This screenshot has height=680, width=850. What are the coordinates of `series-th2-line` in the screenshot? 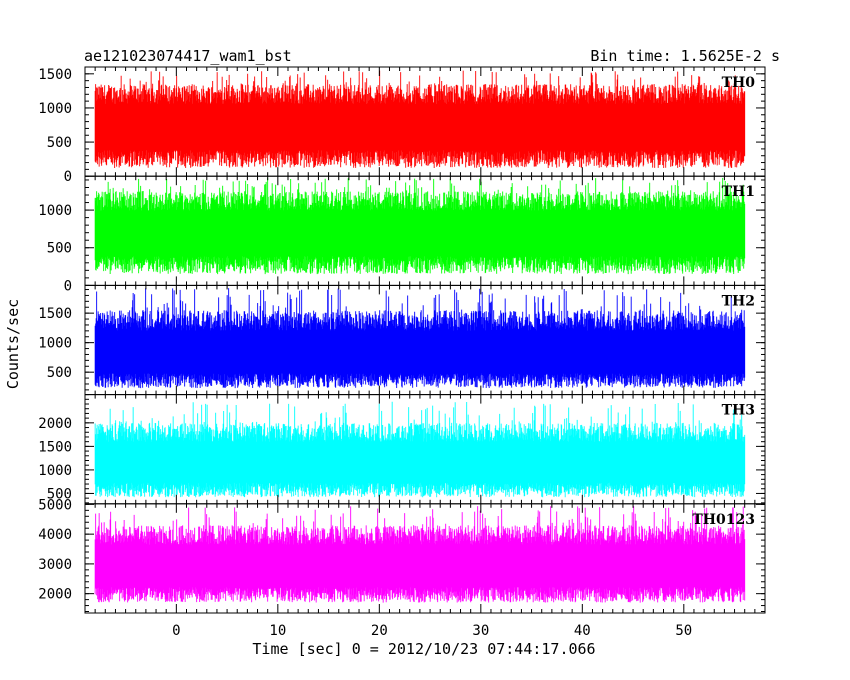 It's located at (420, 338).